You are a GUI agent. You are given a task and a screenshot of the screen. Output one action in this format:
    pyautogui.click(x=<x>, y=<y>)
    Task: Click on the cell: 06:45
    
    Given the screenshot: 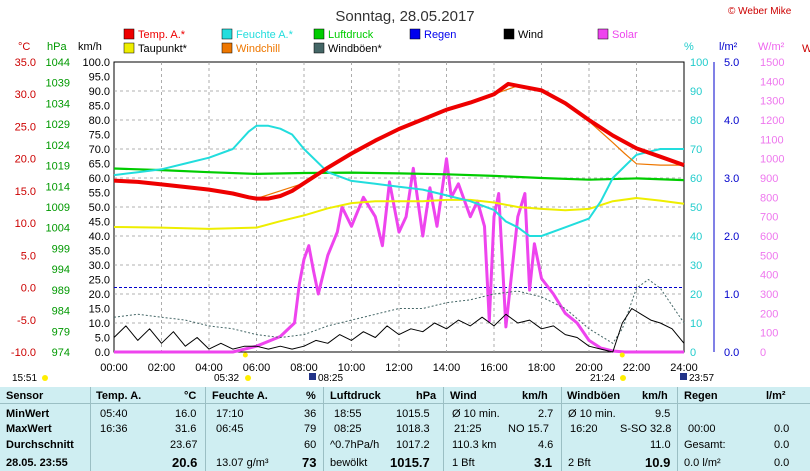 What is the action you would take?
    pyautogui.click(x=230, y=429)
    